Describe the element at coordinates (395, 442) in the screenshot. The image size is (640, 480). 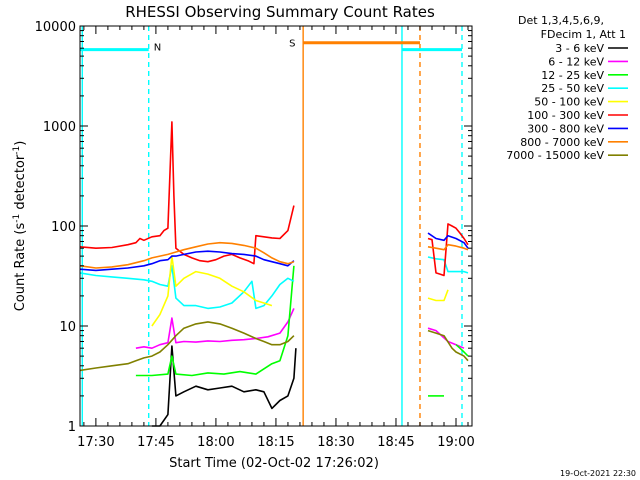
I see `x-tick-label-5: 18:45` at that location.